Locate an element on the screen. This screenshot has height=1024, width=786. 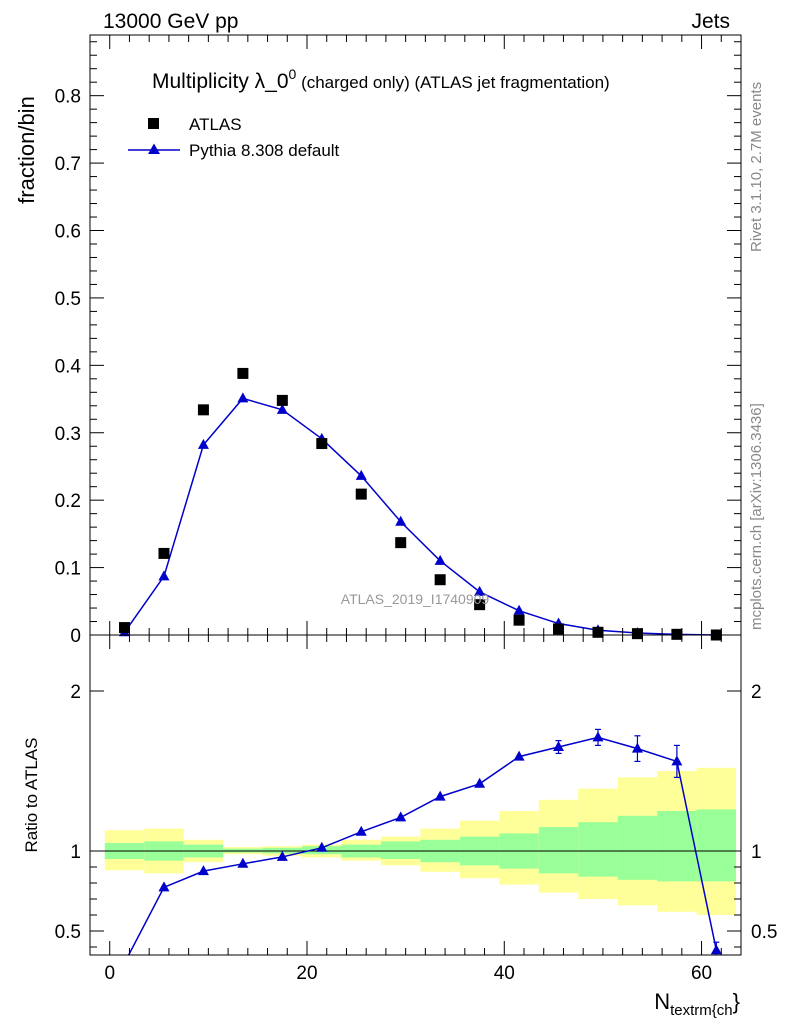
legend-atlas-marker is located at coordinates (153, 123).